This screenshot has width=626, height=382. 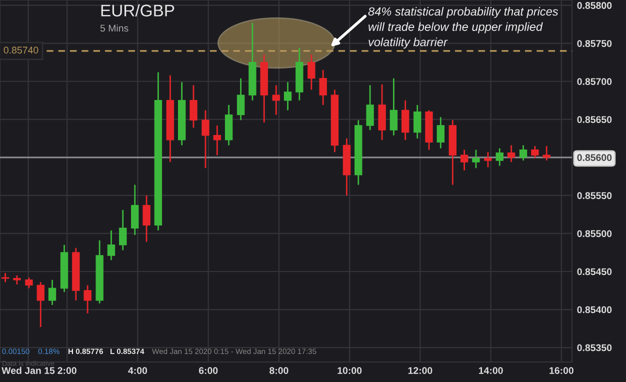 What do you see at coordinates (594, 120) in the screenshot?
I see `y-tick-label: 0.85650` at bounding box center [594, 120].